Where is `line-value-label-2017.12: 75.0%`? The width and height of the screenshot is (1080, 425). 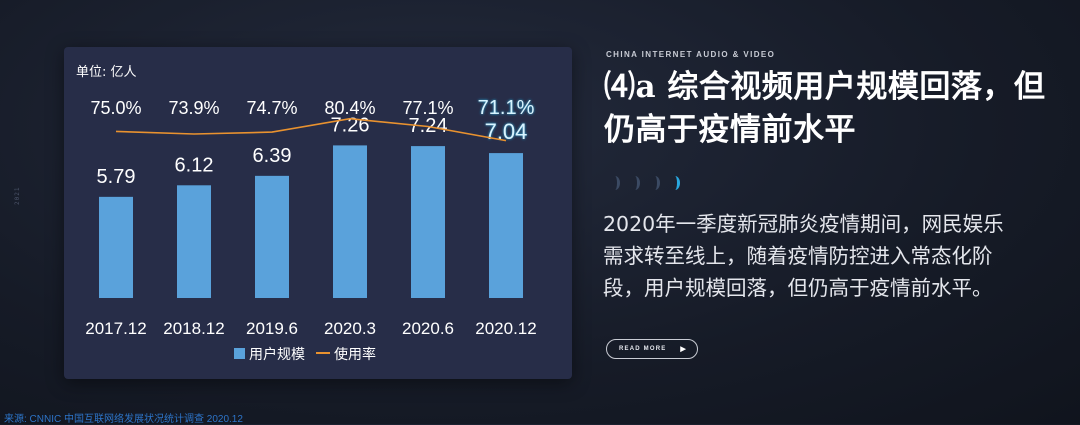
line-value-label-2017.12: 75.0% is located at coordinates (115, 108).